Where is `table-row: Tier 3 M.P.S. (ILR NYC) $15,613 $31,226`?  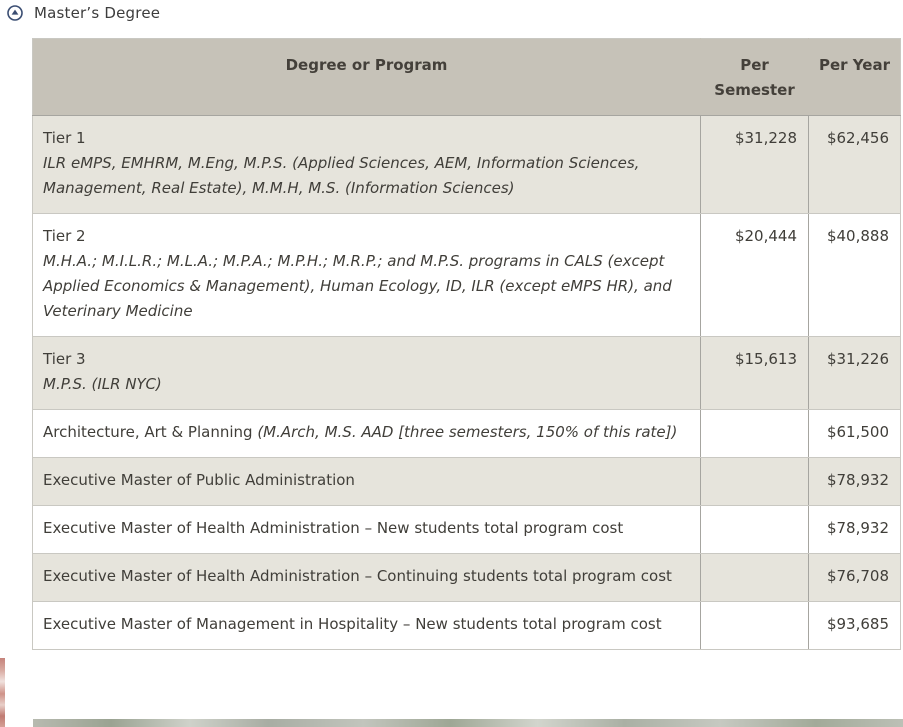 table-row: Tier 3 M.P.S. (ILR NYC) $15,613 $31,226 is located at coordinates (466, 373).